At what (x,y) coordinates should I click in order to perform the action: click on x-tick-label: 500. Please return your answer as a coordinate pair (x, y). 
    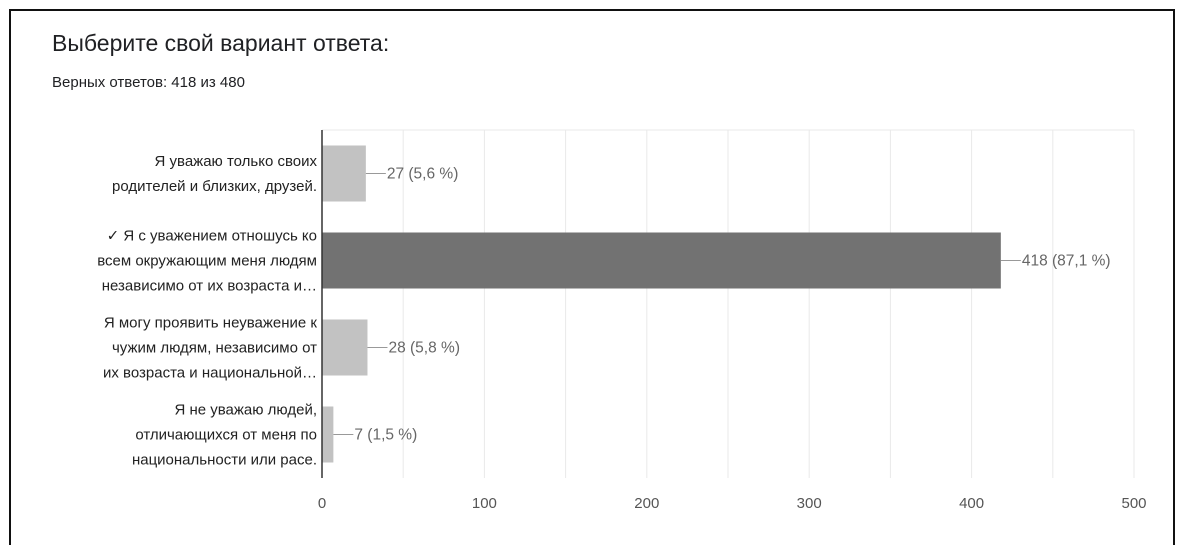
    Looking at the image, I should click on (1133, 503).